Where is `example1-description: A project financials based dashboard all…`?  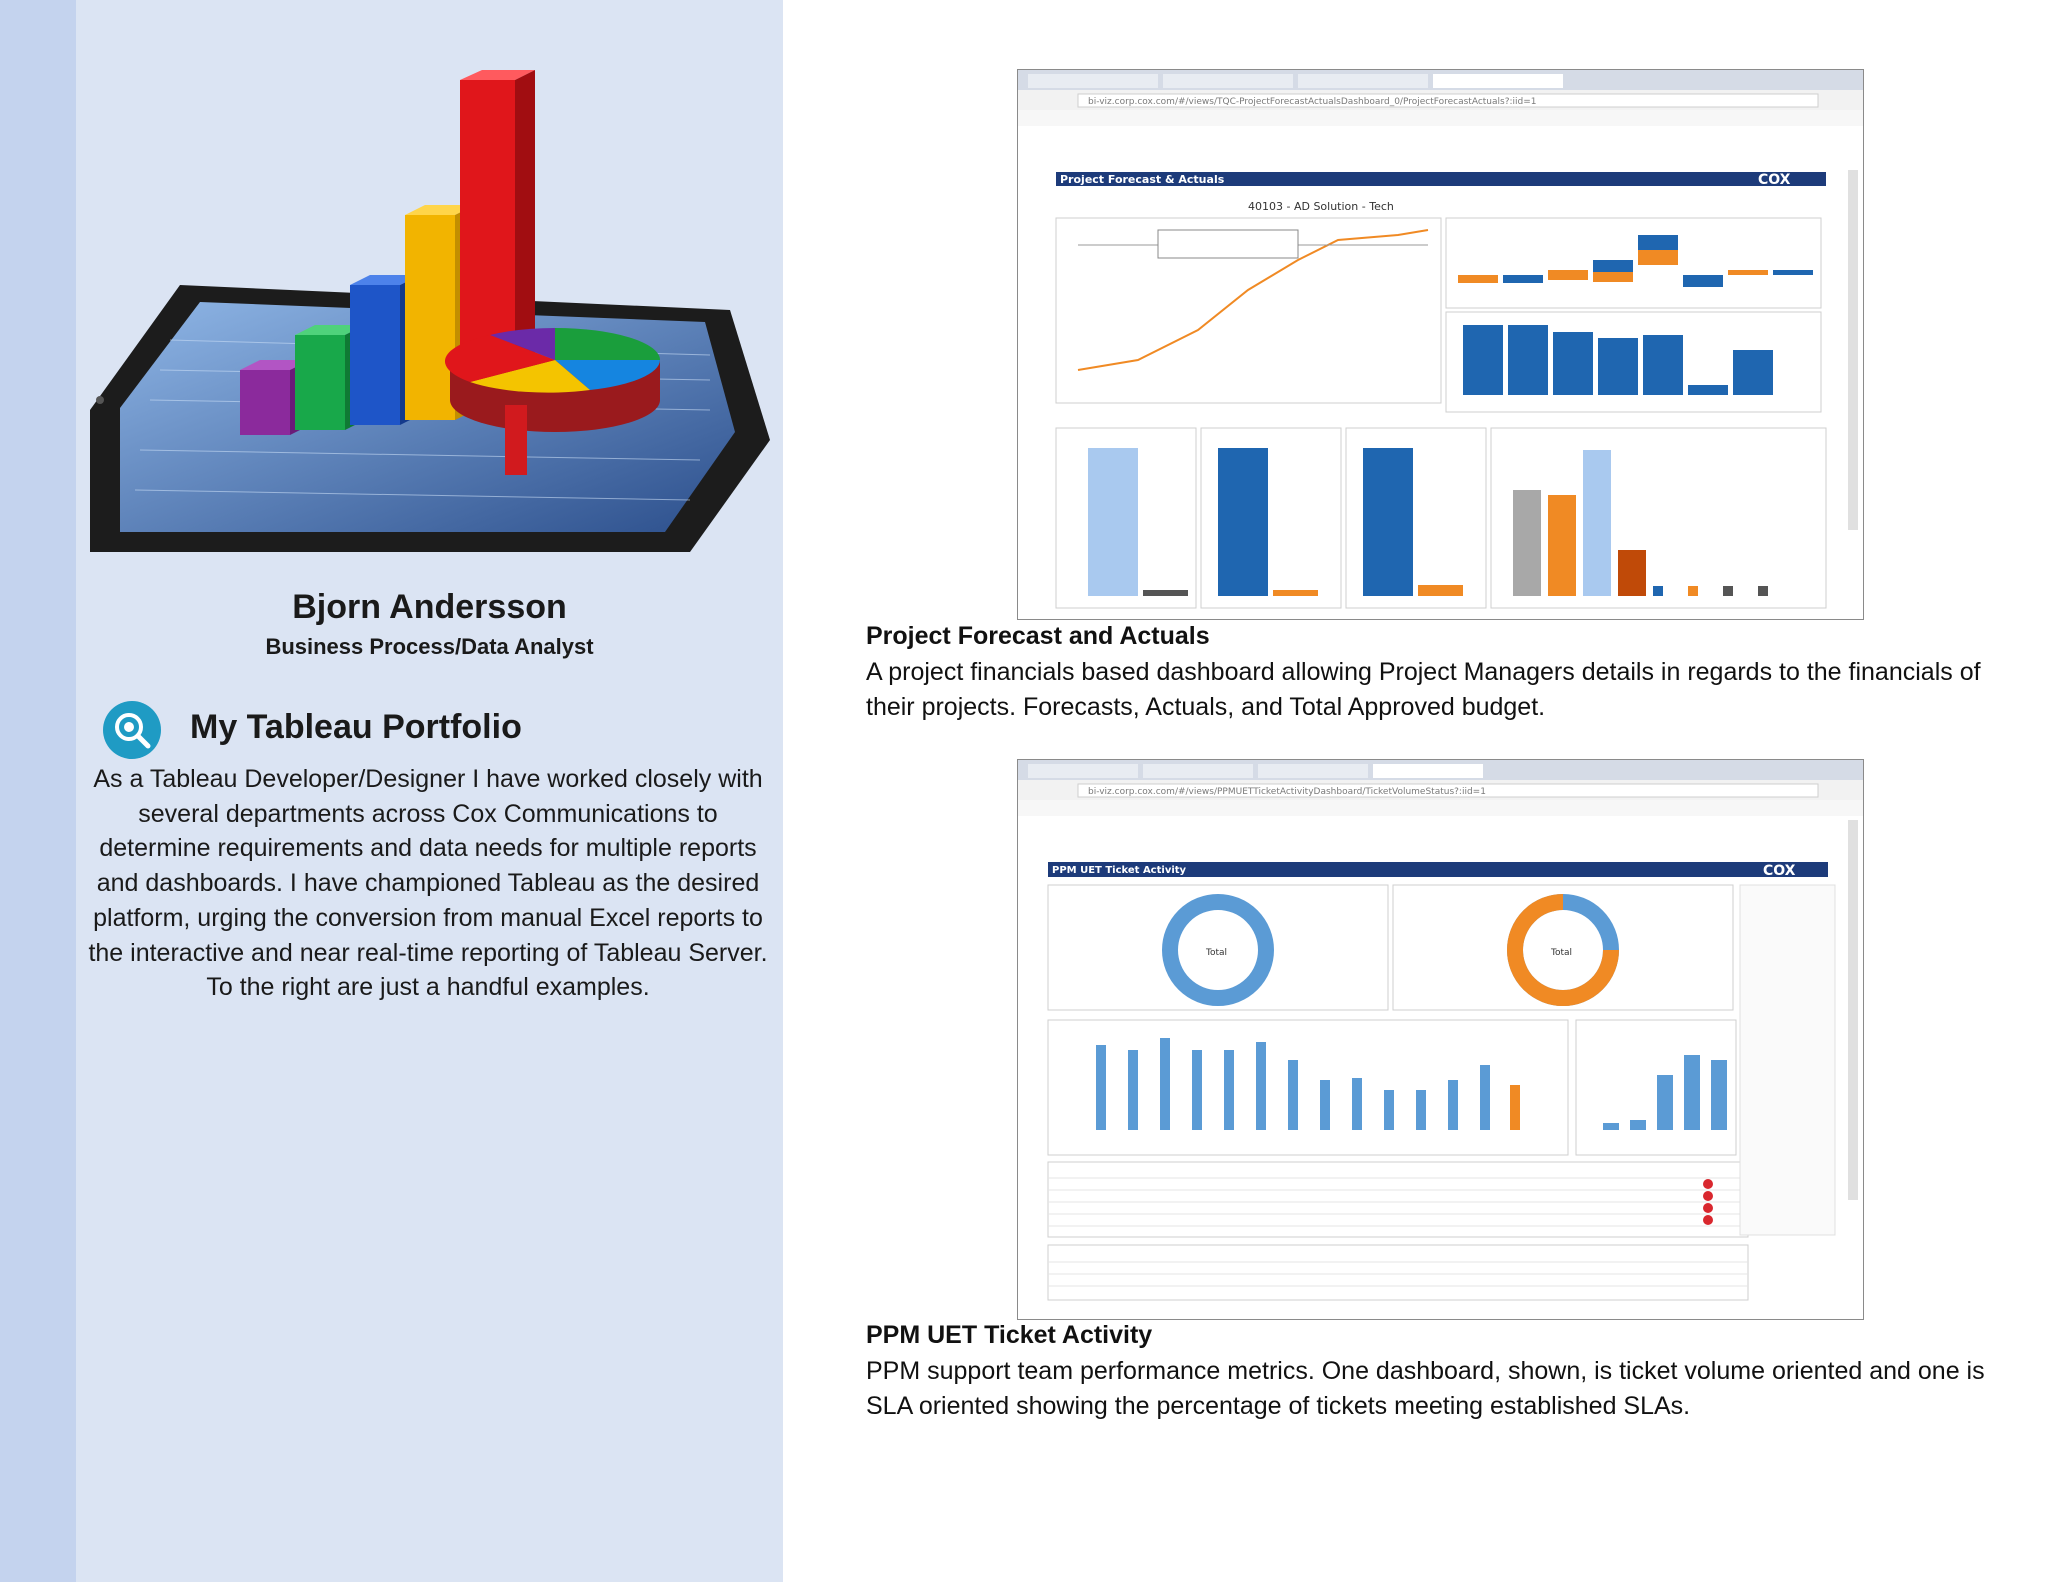 example1-description: A project financials based dashboard all… is located at coordinates (1423, 689).